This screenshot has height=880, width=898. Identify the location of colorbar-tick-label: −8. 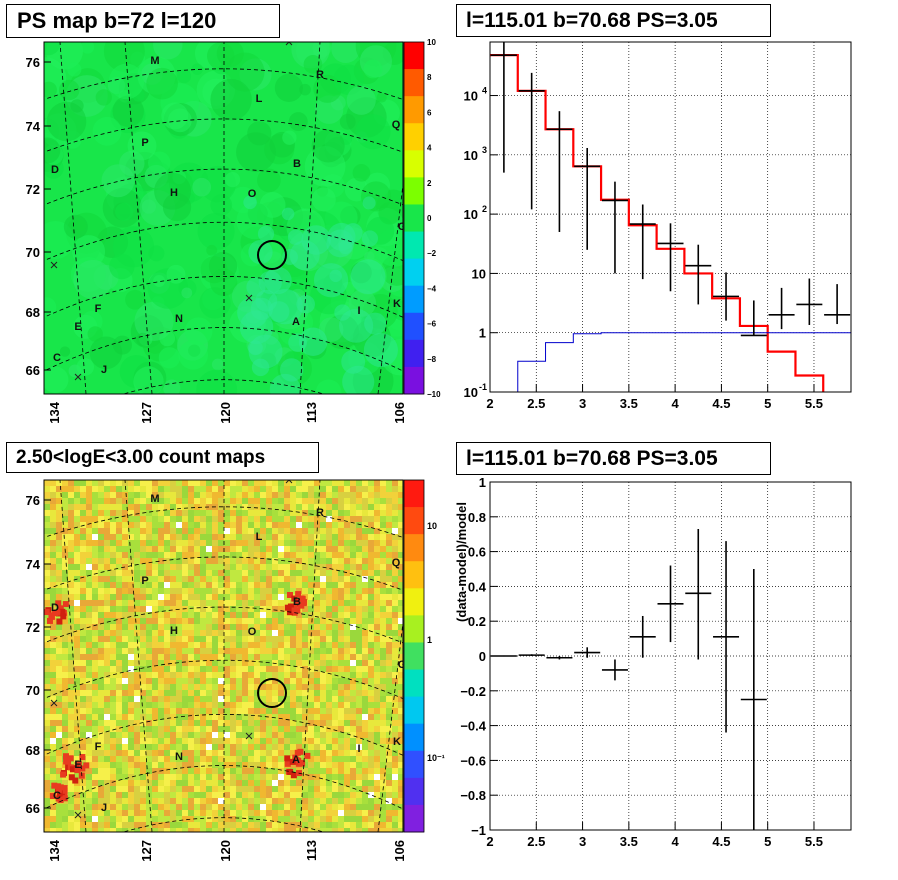
(432, 359).